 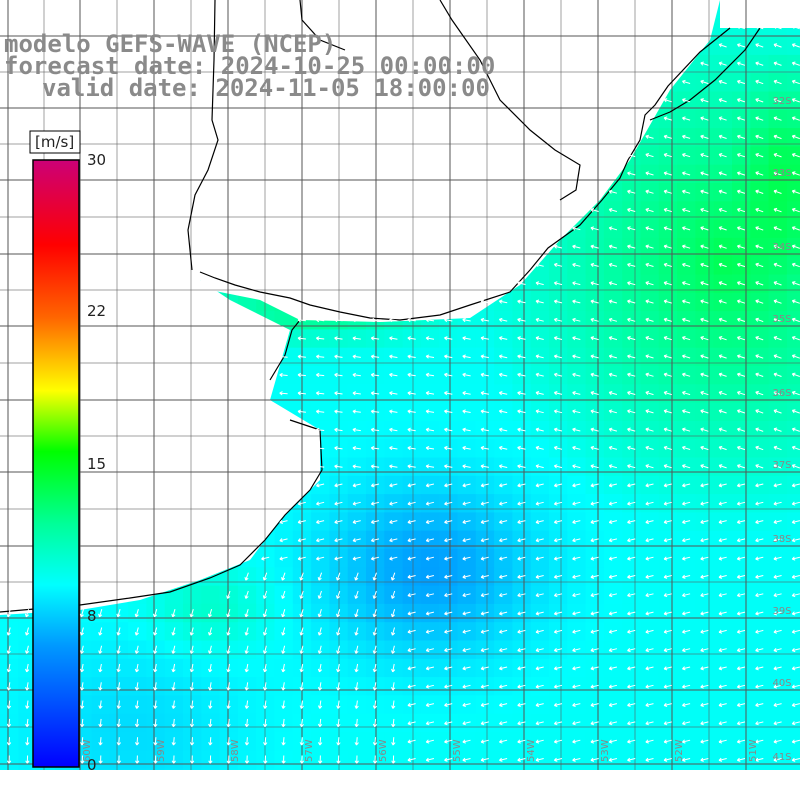 I want to click on longitude-label: 56W, so click(x=383, y=750).